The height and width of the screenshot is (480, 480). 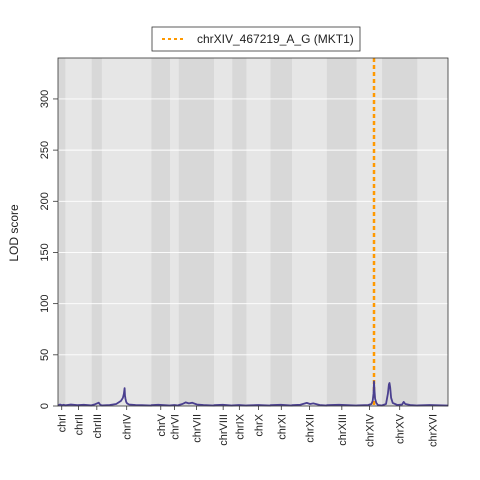 I want to click on x-tick-label-chrVII: chrVII, so click(x=197, y=428).